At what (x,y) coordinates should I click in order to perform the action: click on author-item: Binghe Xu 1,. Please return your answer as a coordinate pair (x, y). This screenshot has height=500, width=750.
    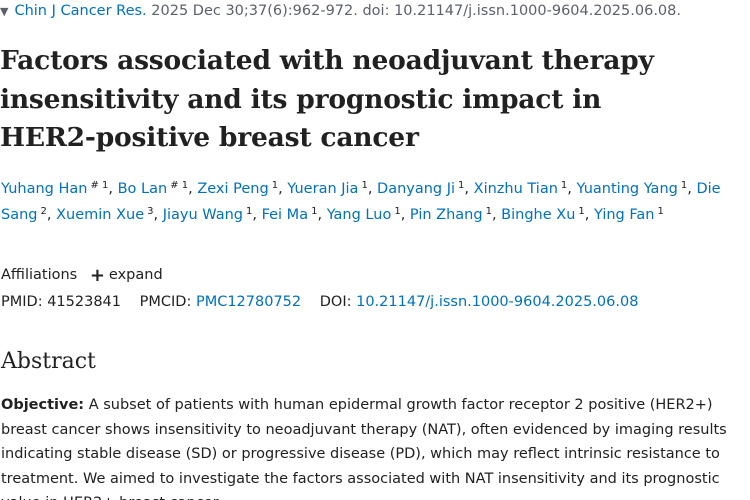
    Looking at the image, I should click on (547, 214).